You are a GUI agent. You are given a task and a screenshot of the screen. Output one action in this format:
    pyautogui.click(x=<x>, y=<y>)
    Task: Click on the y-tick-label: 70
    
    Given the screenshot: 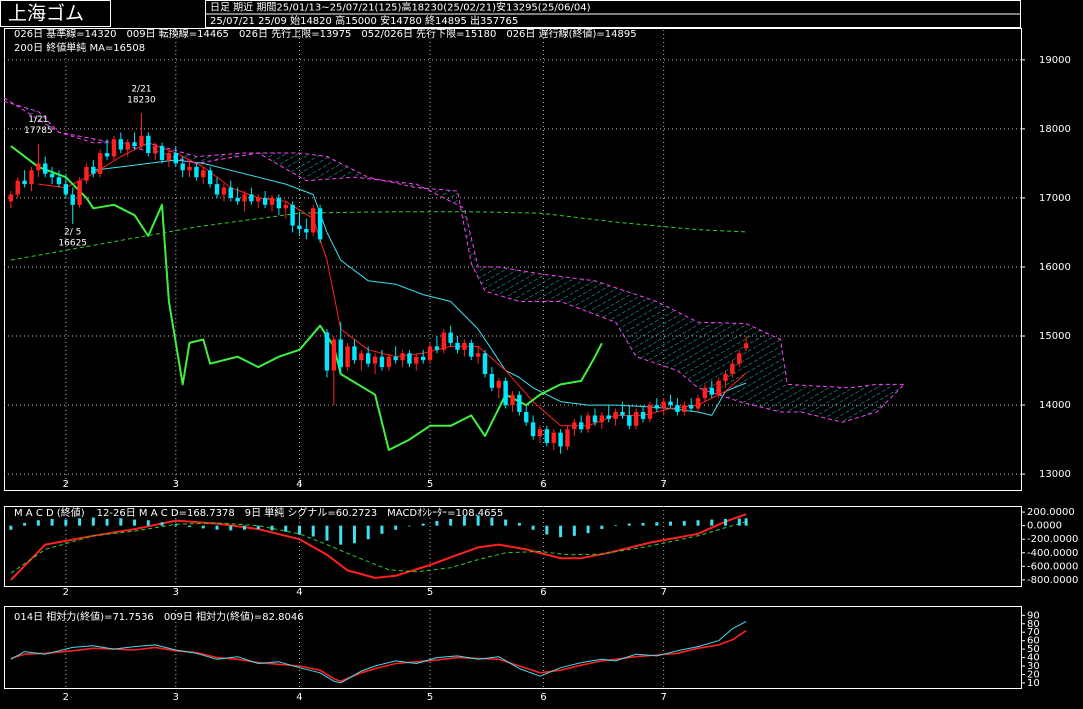 What is the action you would take?
    pyautogui.click(x=1033, y=632)
    